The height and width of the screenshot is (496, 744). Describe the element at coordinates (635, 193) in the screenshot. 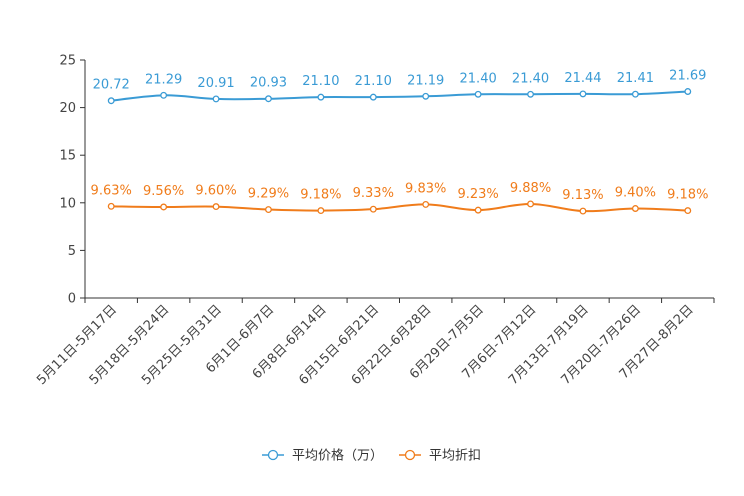

I see `data-label: 9.40%` at that location.